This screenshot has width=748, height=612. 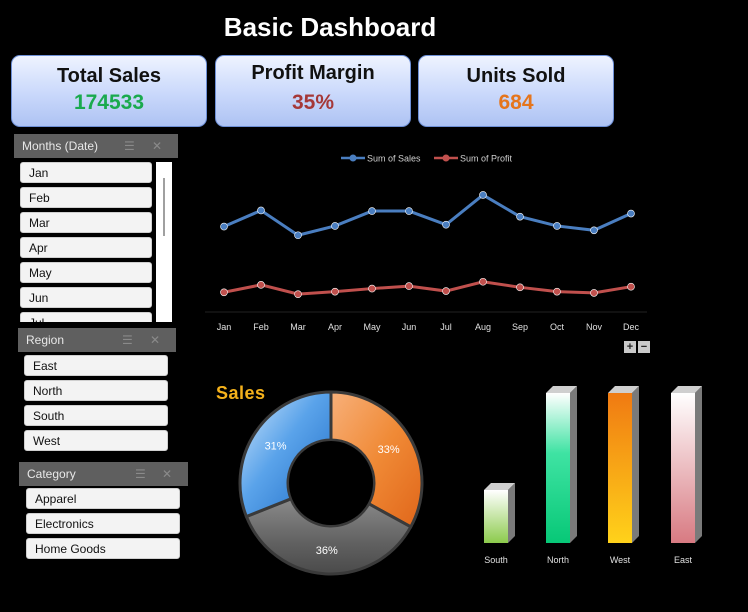 What do you see at coordinates (561, 464) in the screenshot?
I see `bar-north` at bounding box center [561, 464].